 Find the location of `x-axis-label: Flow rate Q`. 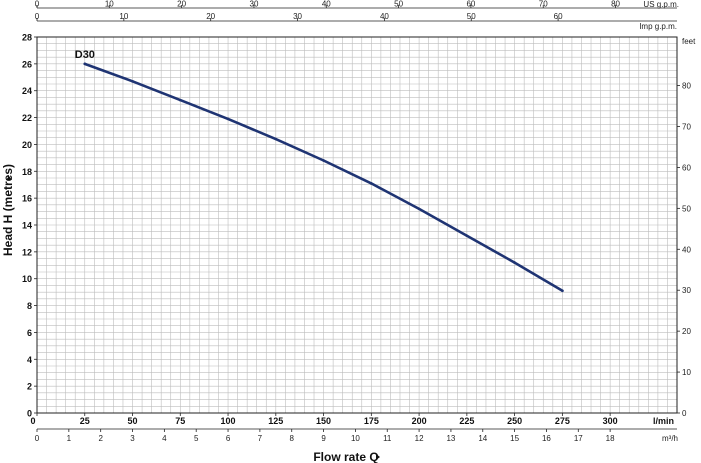

x-axis-label: Flow rate Q is located at coordinates (345, 456).